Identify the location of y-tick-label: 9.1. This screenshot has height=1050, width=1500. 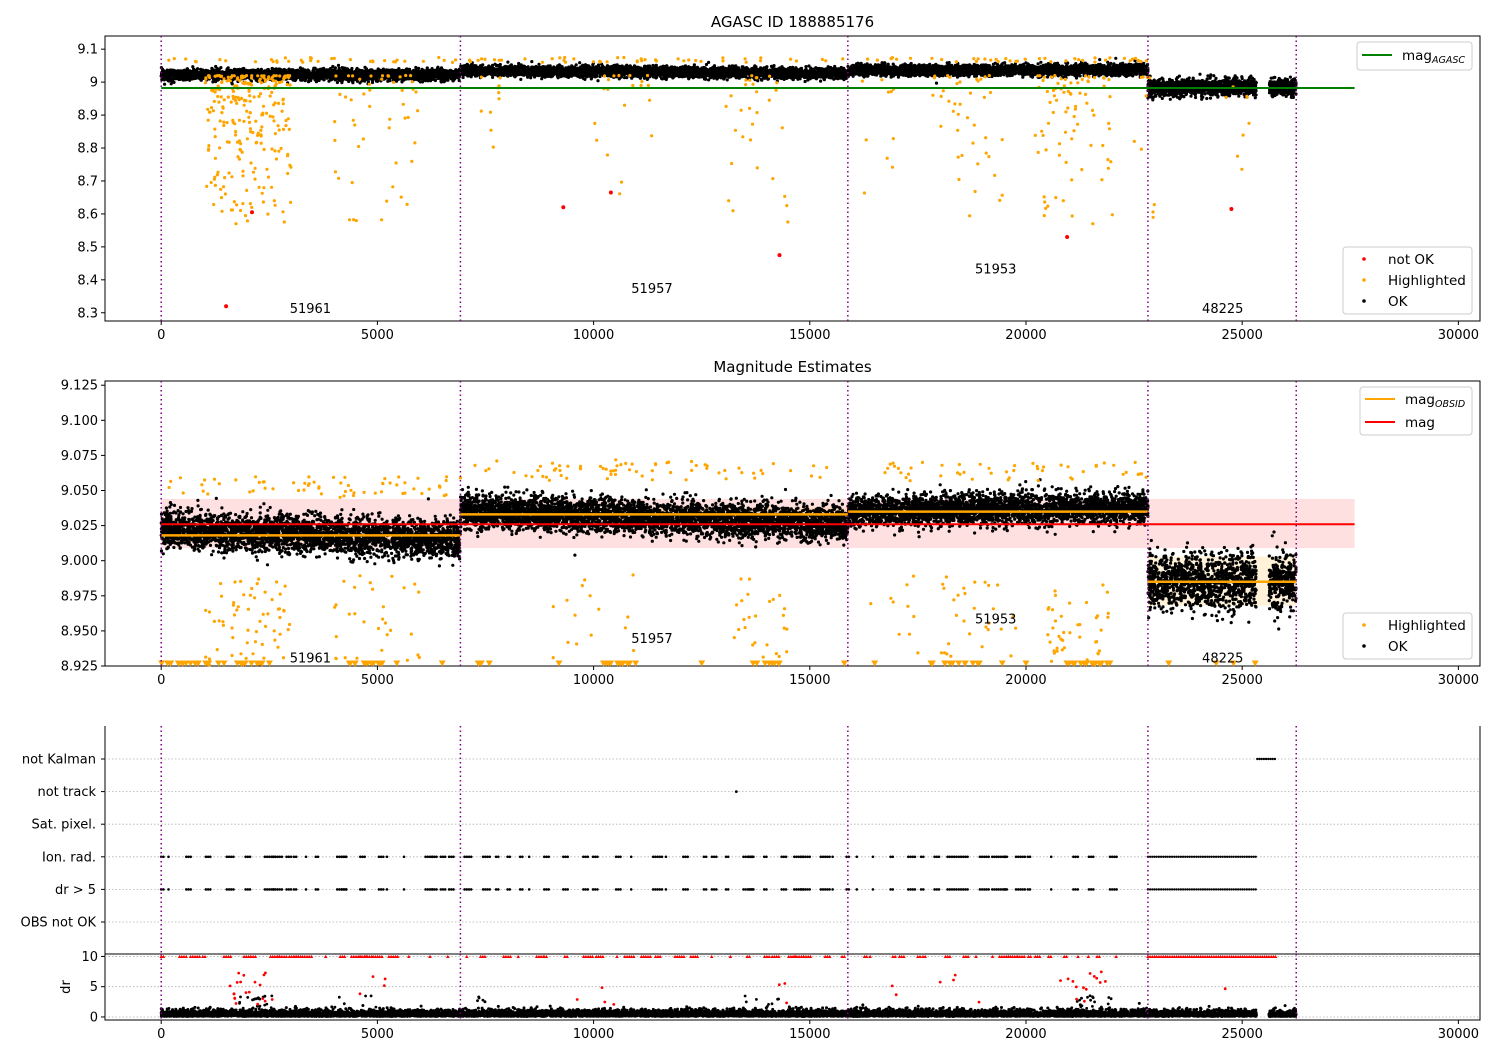
(87, 50).